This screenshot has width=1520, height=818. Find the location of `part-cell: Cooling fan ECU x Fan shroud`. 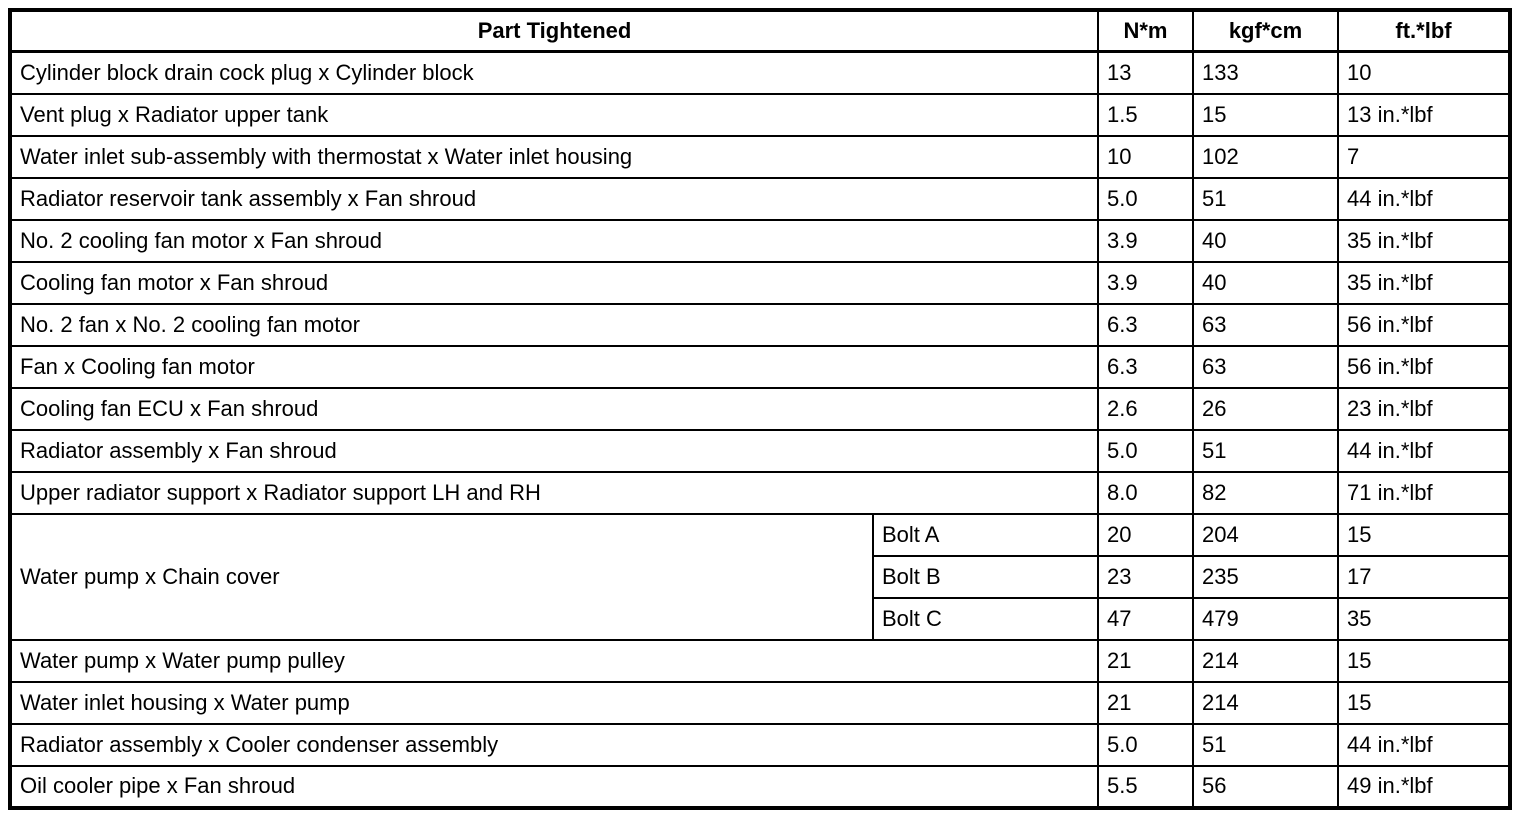

part-cell: Cooling fan ECU x Fan shroud is located at coordinates (554, 408).